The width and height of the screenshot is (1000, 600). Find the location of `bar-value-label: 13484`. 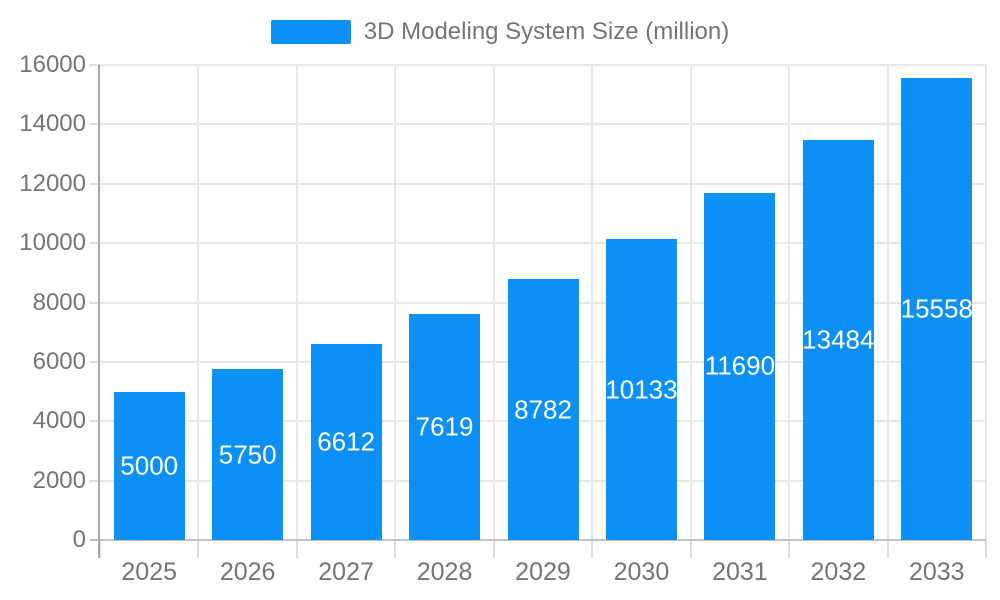

bar-value-label: 13484 is located at coordinates (838, 339).